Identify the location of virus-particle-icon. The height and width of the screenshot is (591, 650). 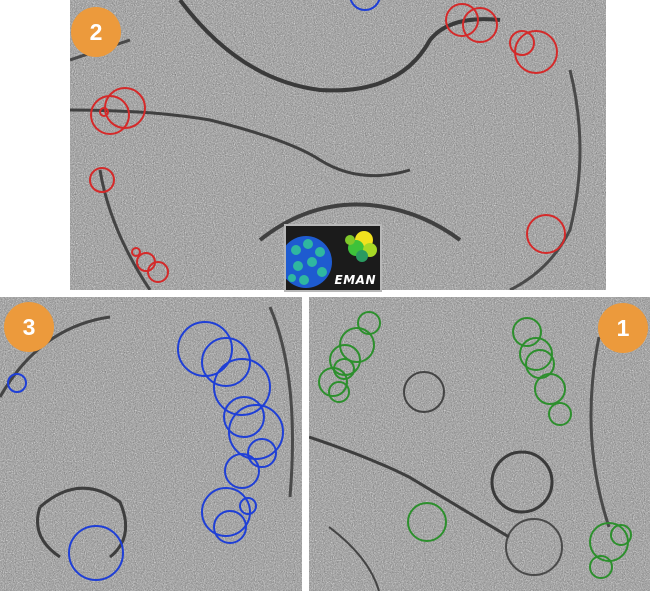
(331, 259).